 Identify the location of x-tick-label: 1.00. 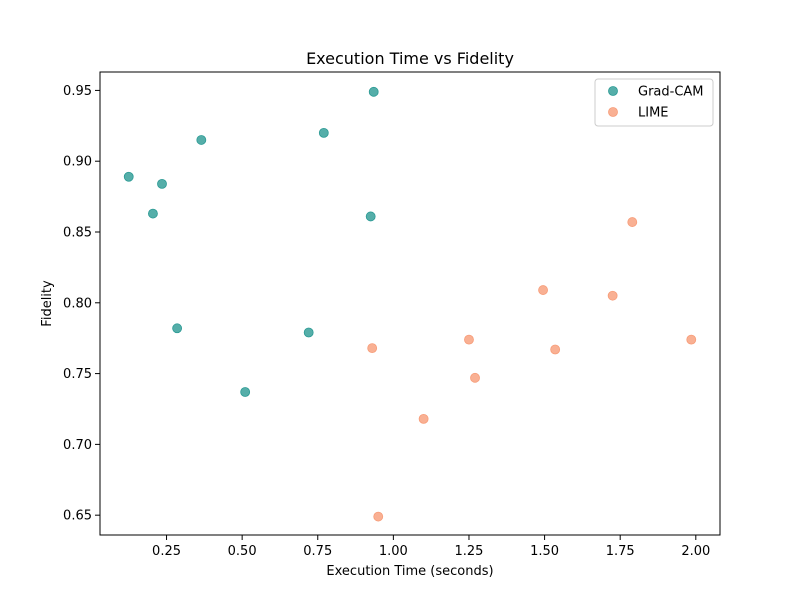
(393, 551).